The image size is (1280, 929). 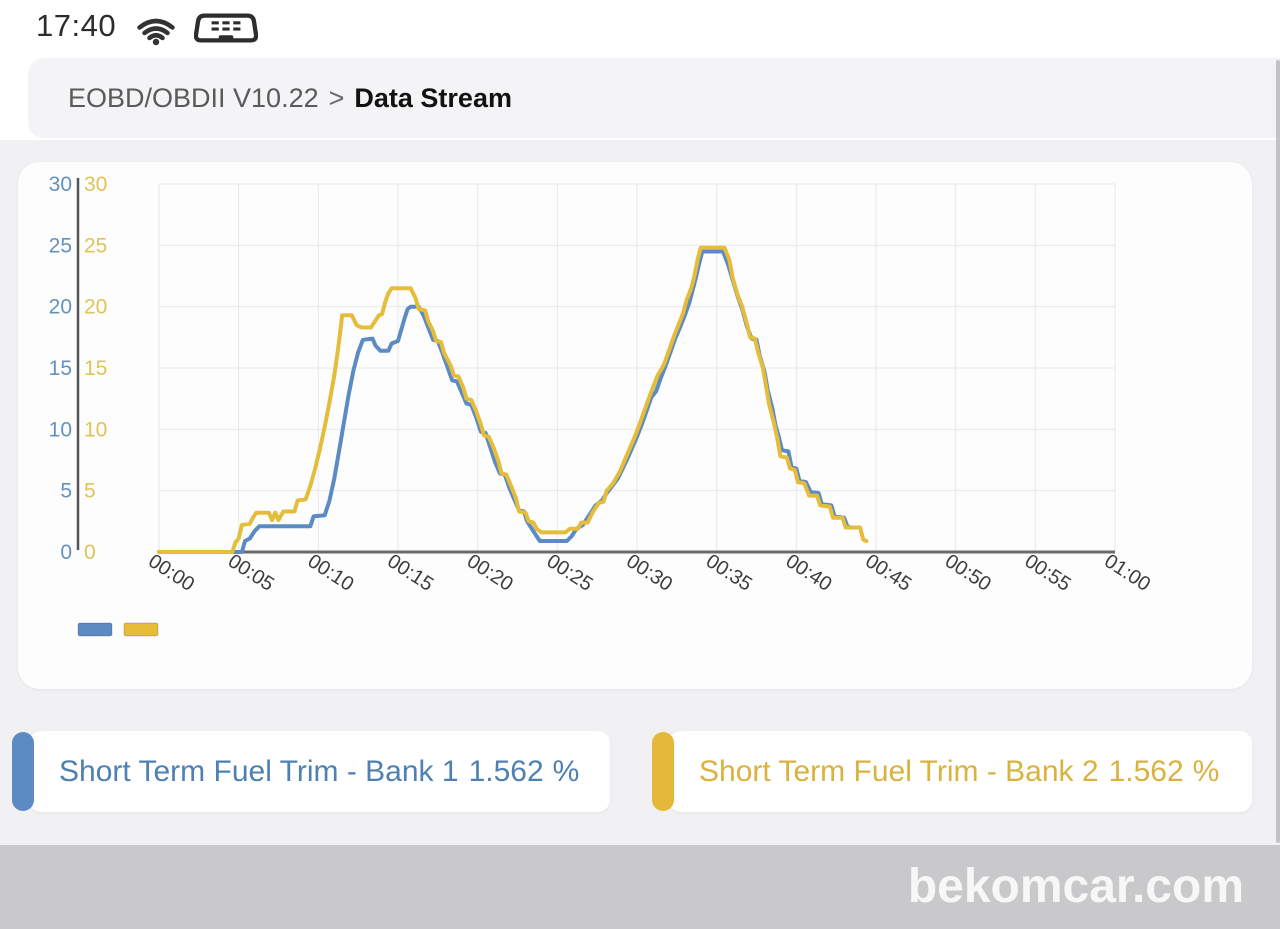 I want to click on x-tick-label: 00:10, so click(x=331, y=573).